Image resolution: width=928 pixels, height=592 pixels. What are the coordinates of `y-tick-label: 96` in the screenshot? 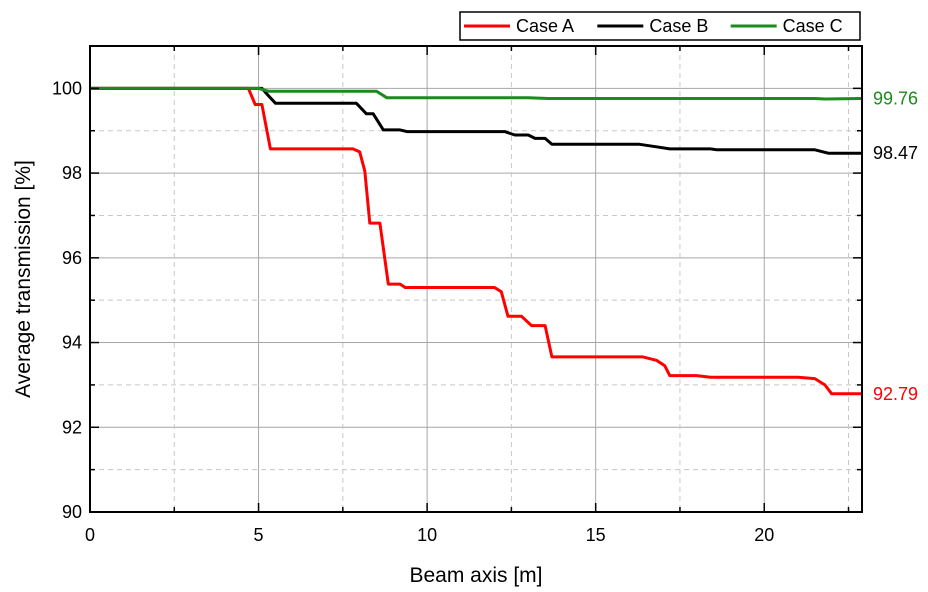 It's located at (72, 258).